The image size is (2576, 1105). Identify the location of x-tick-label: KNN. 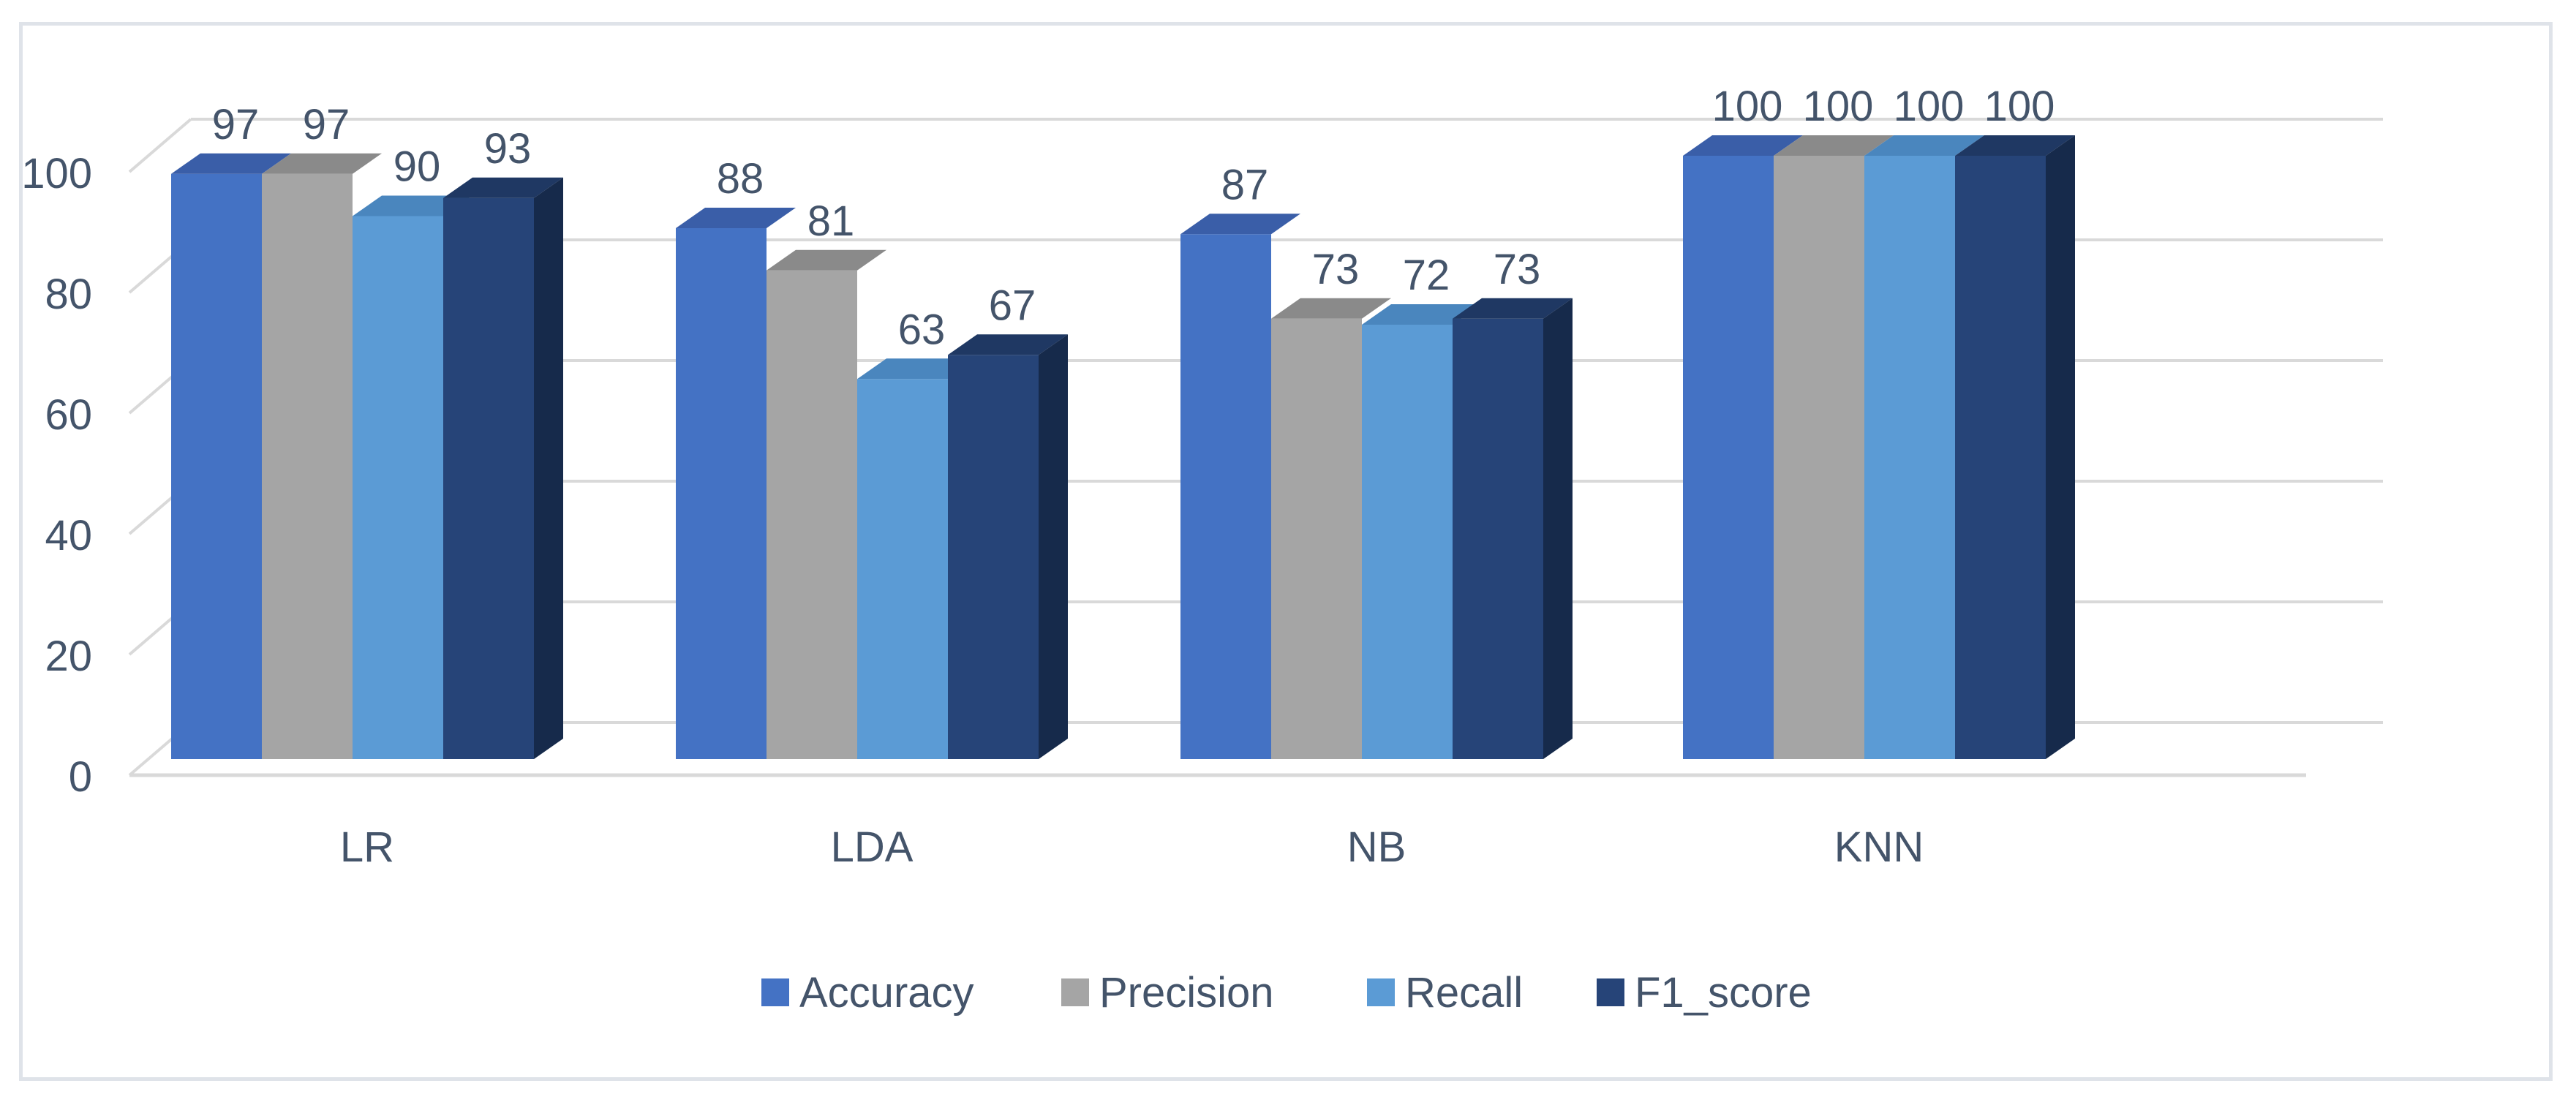
(1879, 847).